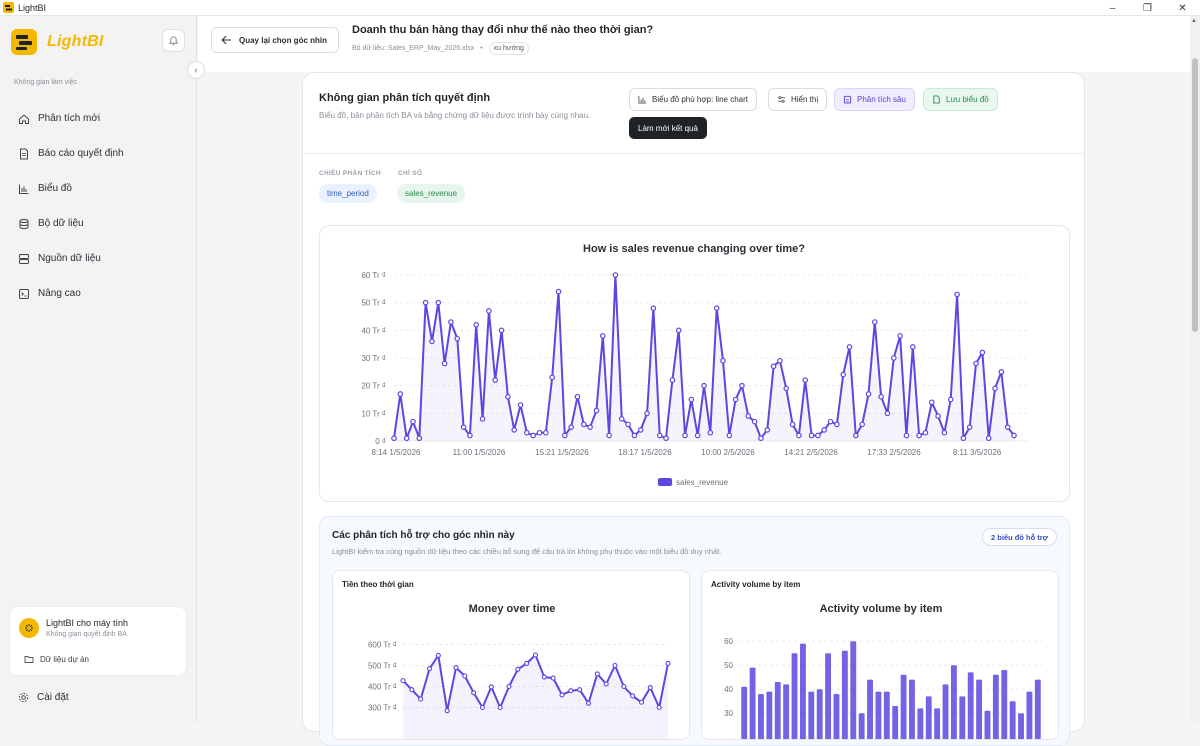  I want to click on metric-chip: sales_revenue, so click(431, 193).